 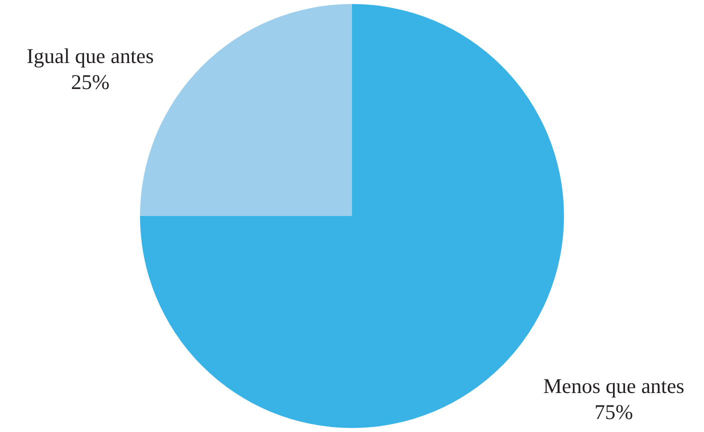 What do you see at coordinates (614, 412) in the screenshot?
I see `data-label: 75%` at bounding box center [614, 412].